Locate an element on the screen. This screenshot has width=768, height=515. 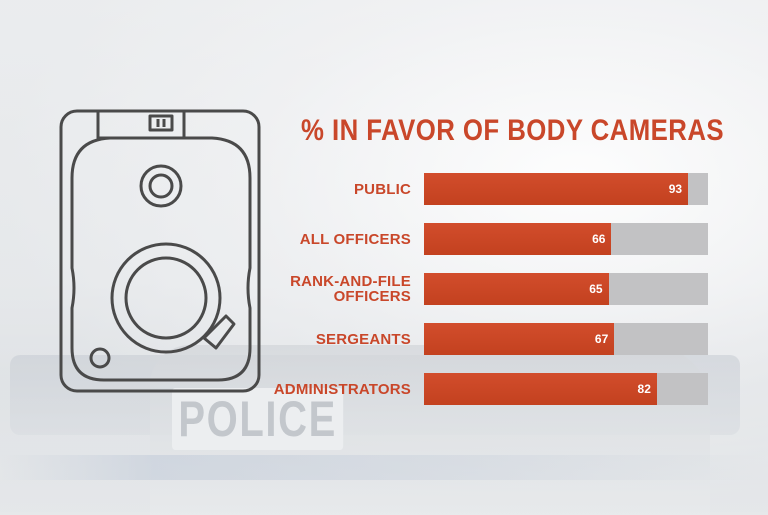
bar-value-label: 93 is located at coordinates (675, 189).